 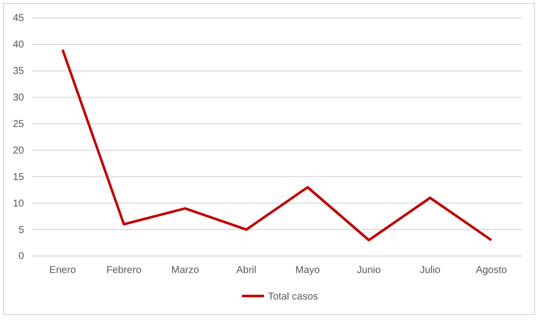 I want to click on y-tick-label: 0, so click(x=21, y=256).